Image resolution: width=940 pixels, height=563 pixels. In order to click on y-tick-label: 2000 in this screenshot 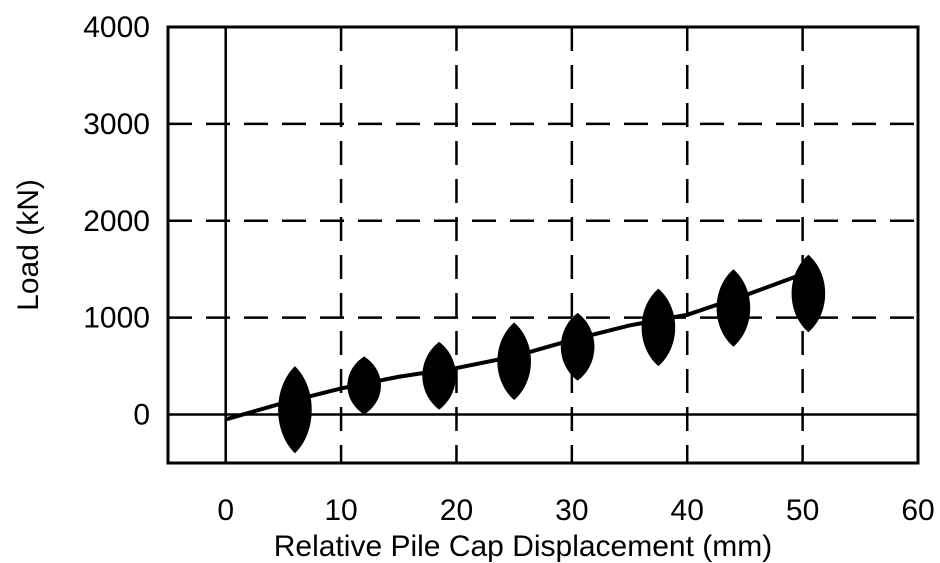, I will do `click(116, 221)`.